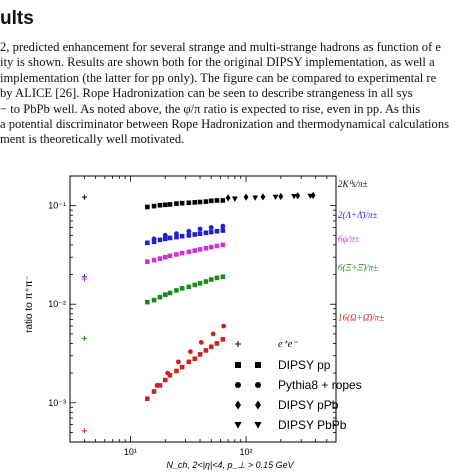 This screenshot has width=474, height=474. Describe the element at coordinates (238, 344) in the screenshot. I see `legend-ee-marker` at that location.